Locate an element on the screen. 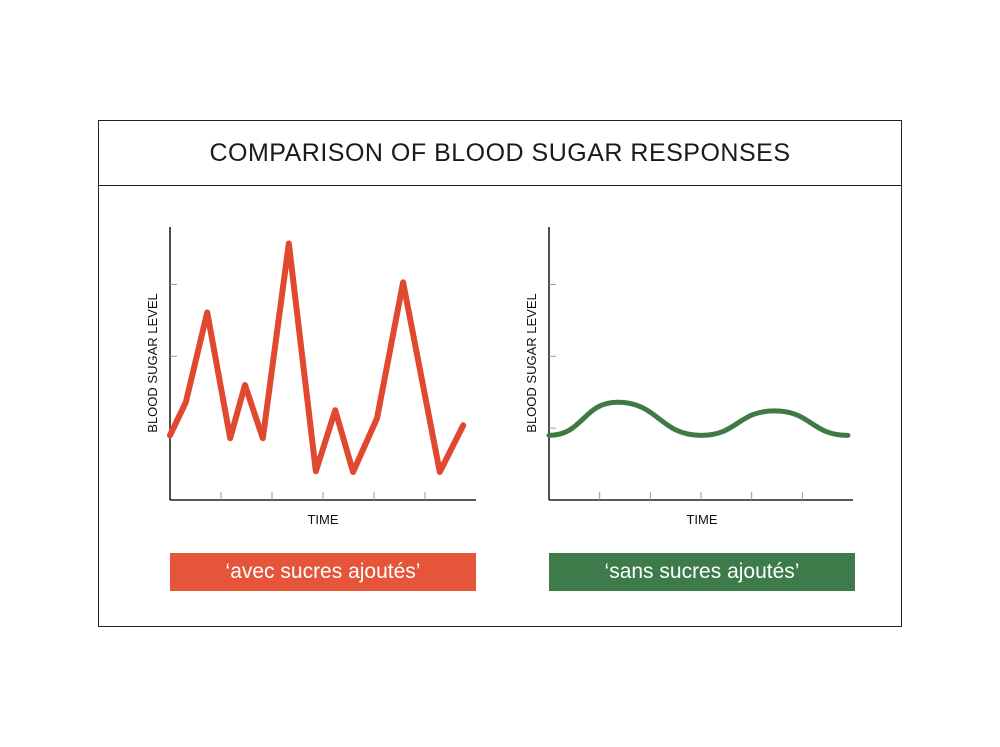 The image size is (1000, 747). chart-with-added-sugar is located at coordinates (321, 364).